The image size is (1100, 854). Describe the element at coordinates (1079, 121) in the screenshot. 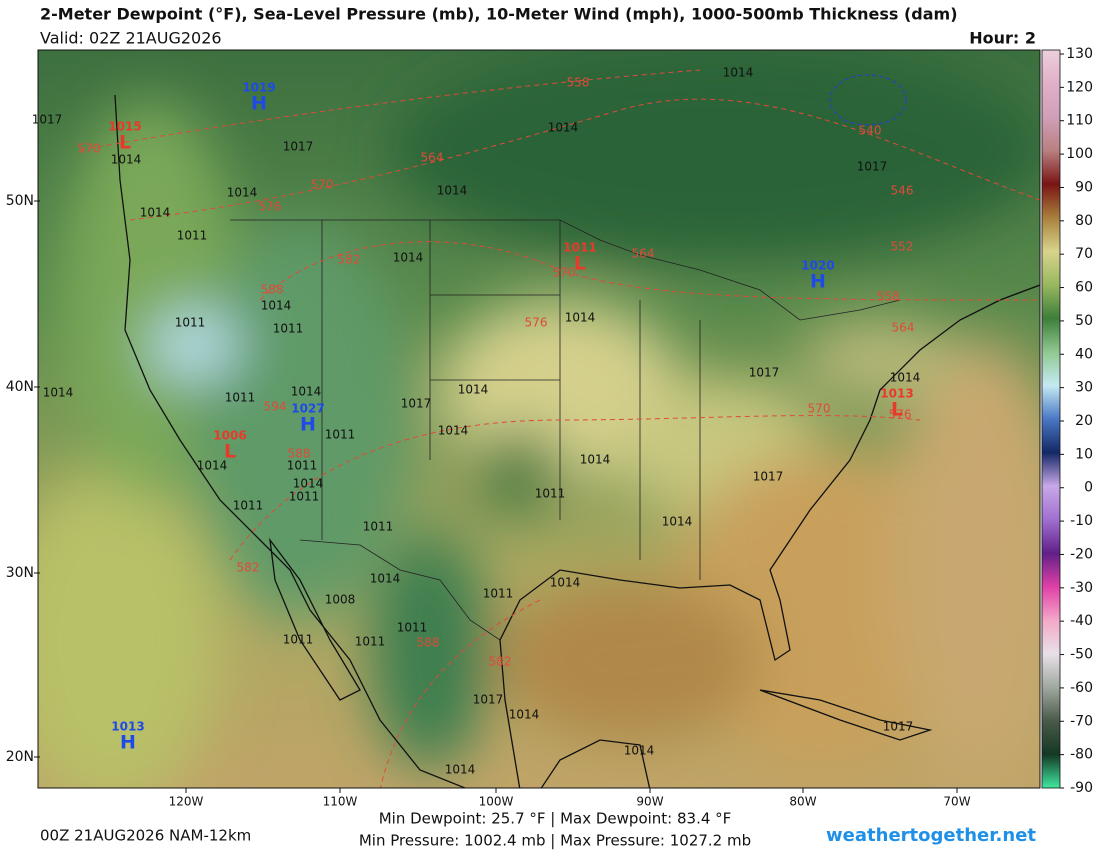

I see `colorbar-label: 110` at that location.